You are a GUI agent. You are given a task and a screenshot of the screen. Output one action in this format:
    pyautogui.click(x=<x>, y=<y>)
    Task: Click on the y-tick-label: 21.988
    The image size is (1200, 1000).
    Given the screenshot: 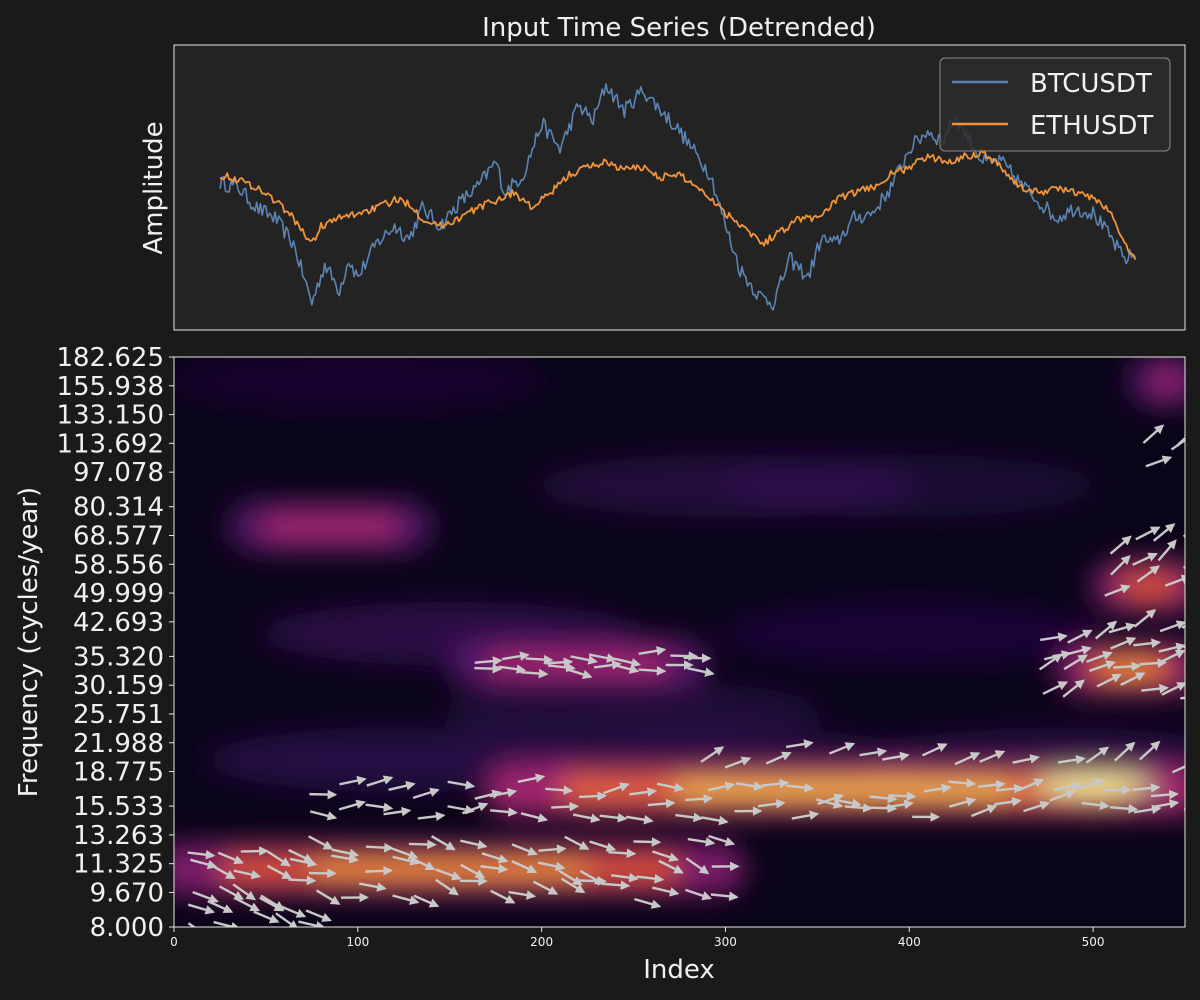 What is the action you would take?
    pyautogui.click(x=118, y=744)
    